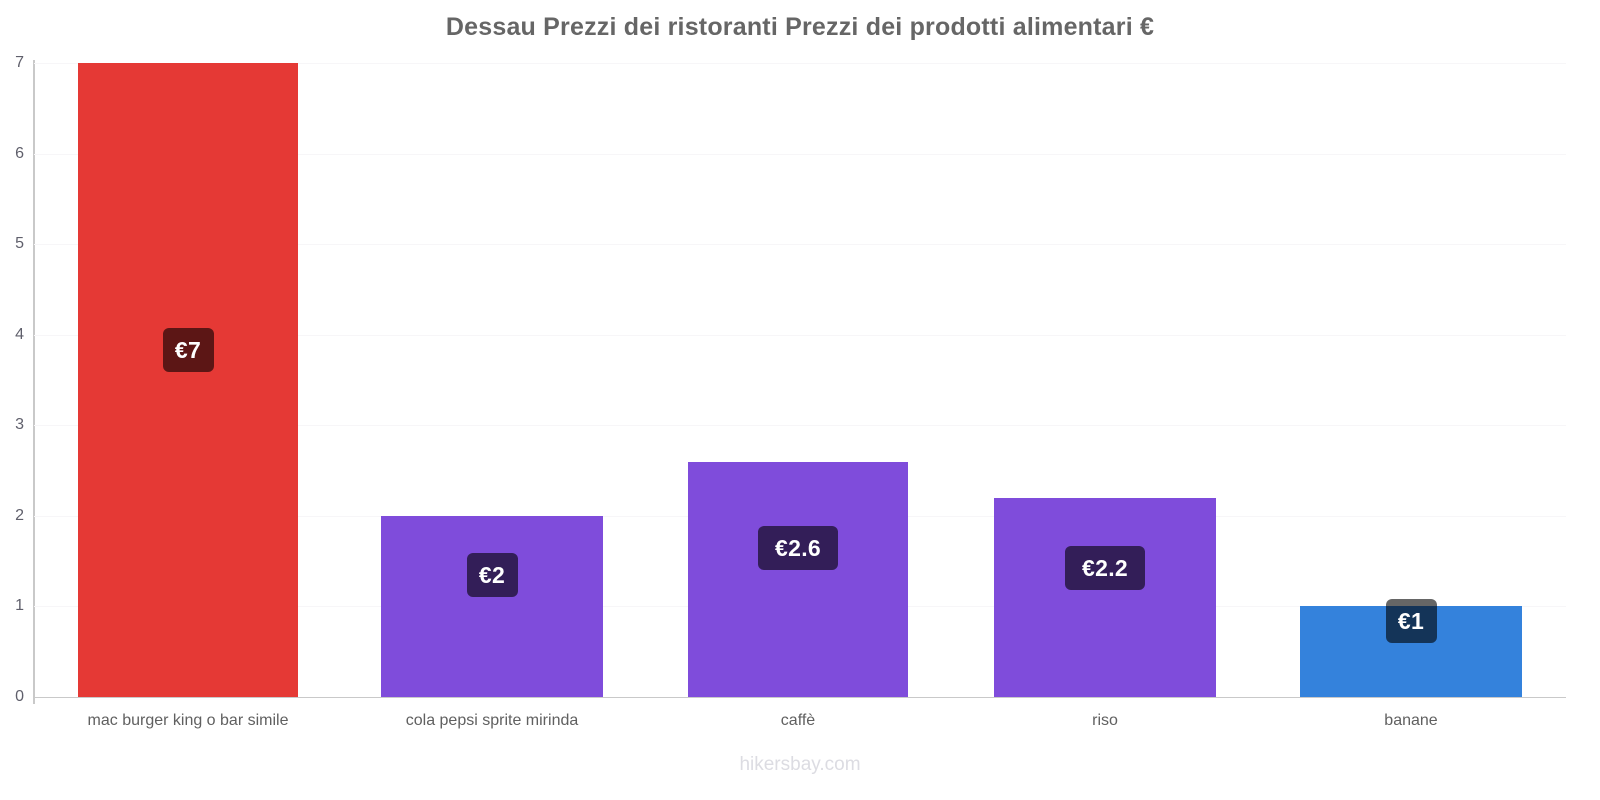 This screenshot has height=800, width=1600. I want to click on y-tick-label: 6, so click(19, 153).